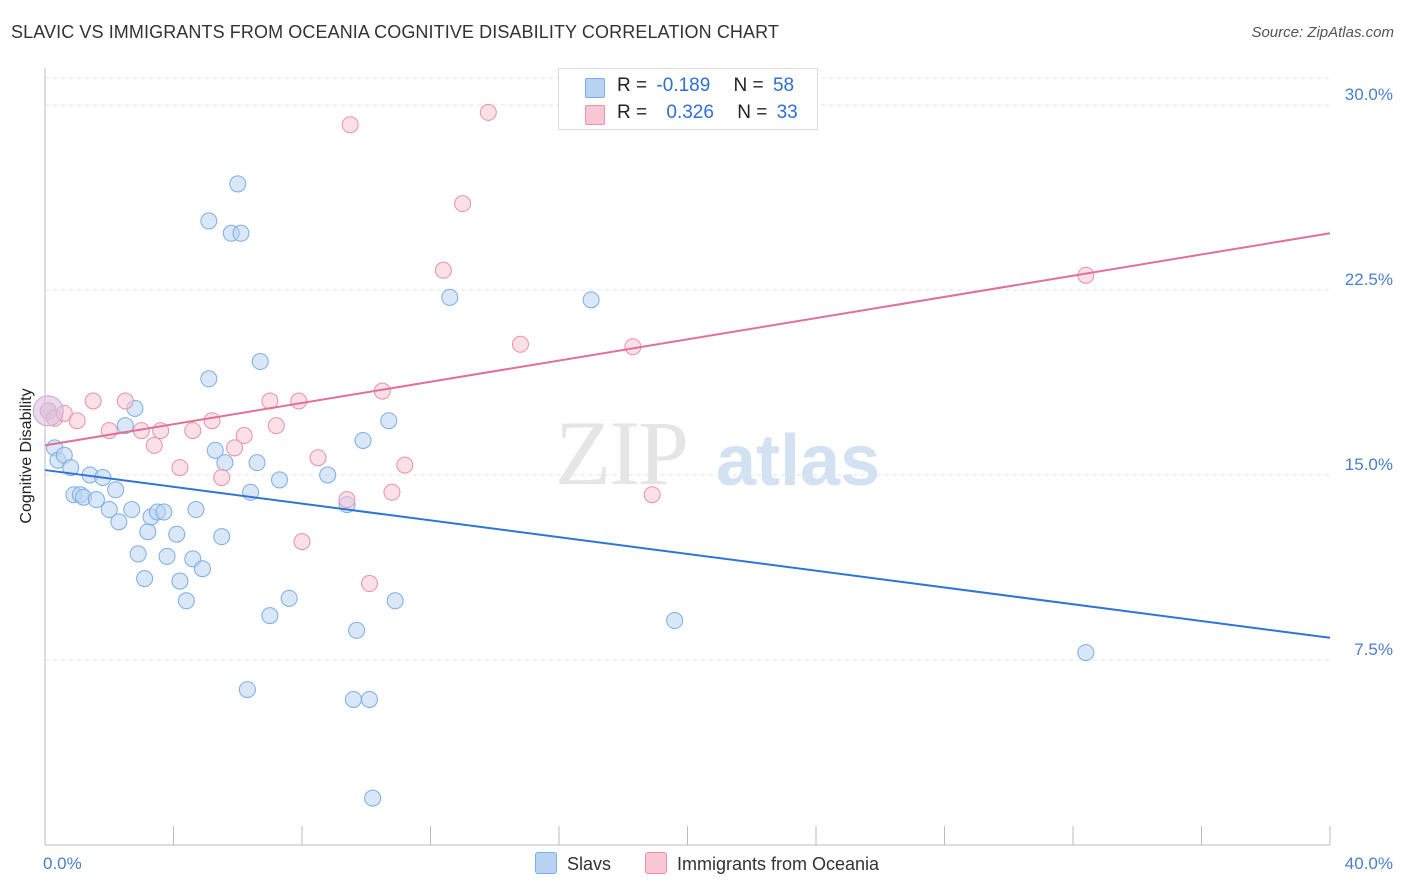  What do you see at coordinates (783, 85) in the screenshot?
I see `slavs-n-value: 58` at bounding box center [783, 85].